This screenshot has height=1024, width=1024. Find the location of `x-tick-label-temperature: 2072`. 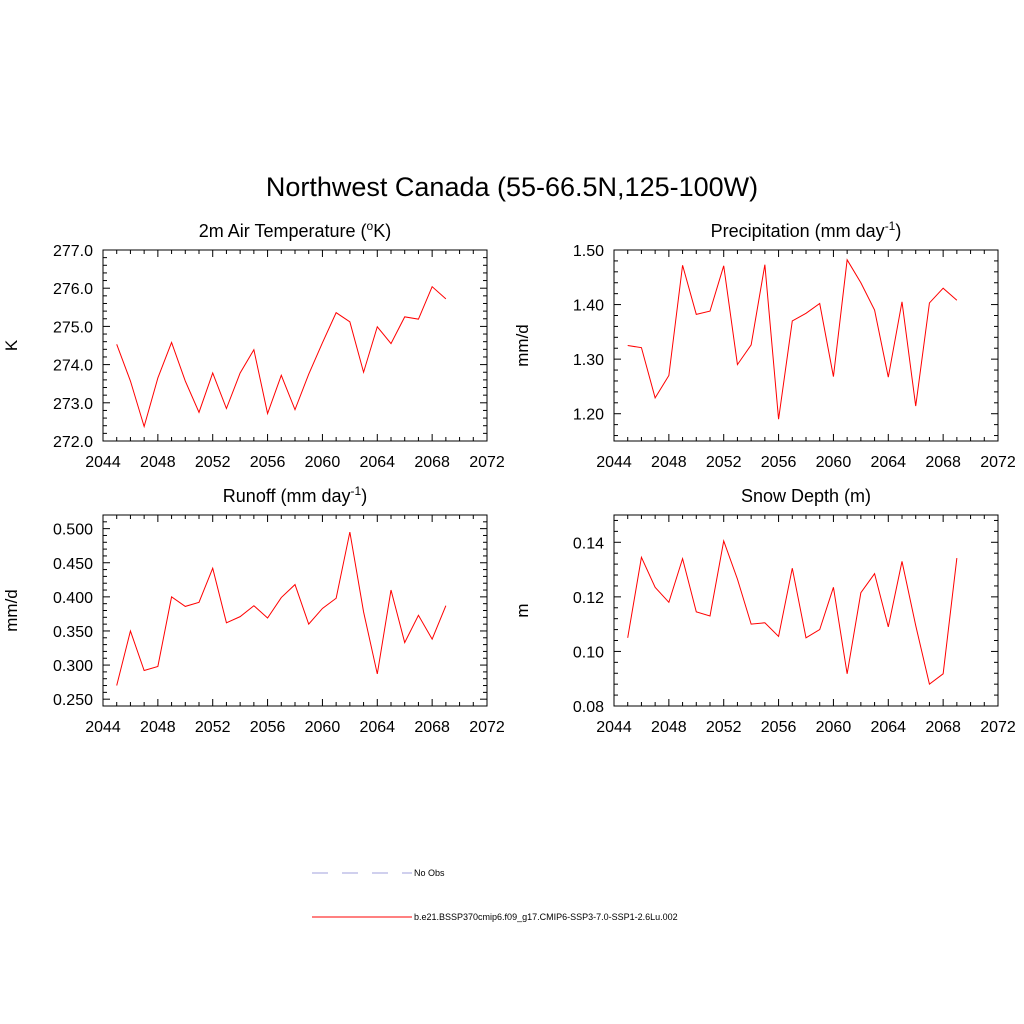

x-tick-label-temperature: 2072 is located at coordinates (487, 462).